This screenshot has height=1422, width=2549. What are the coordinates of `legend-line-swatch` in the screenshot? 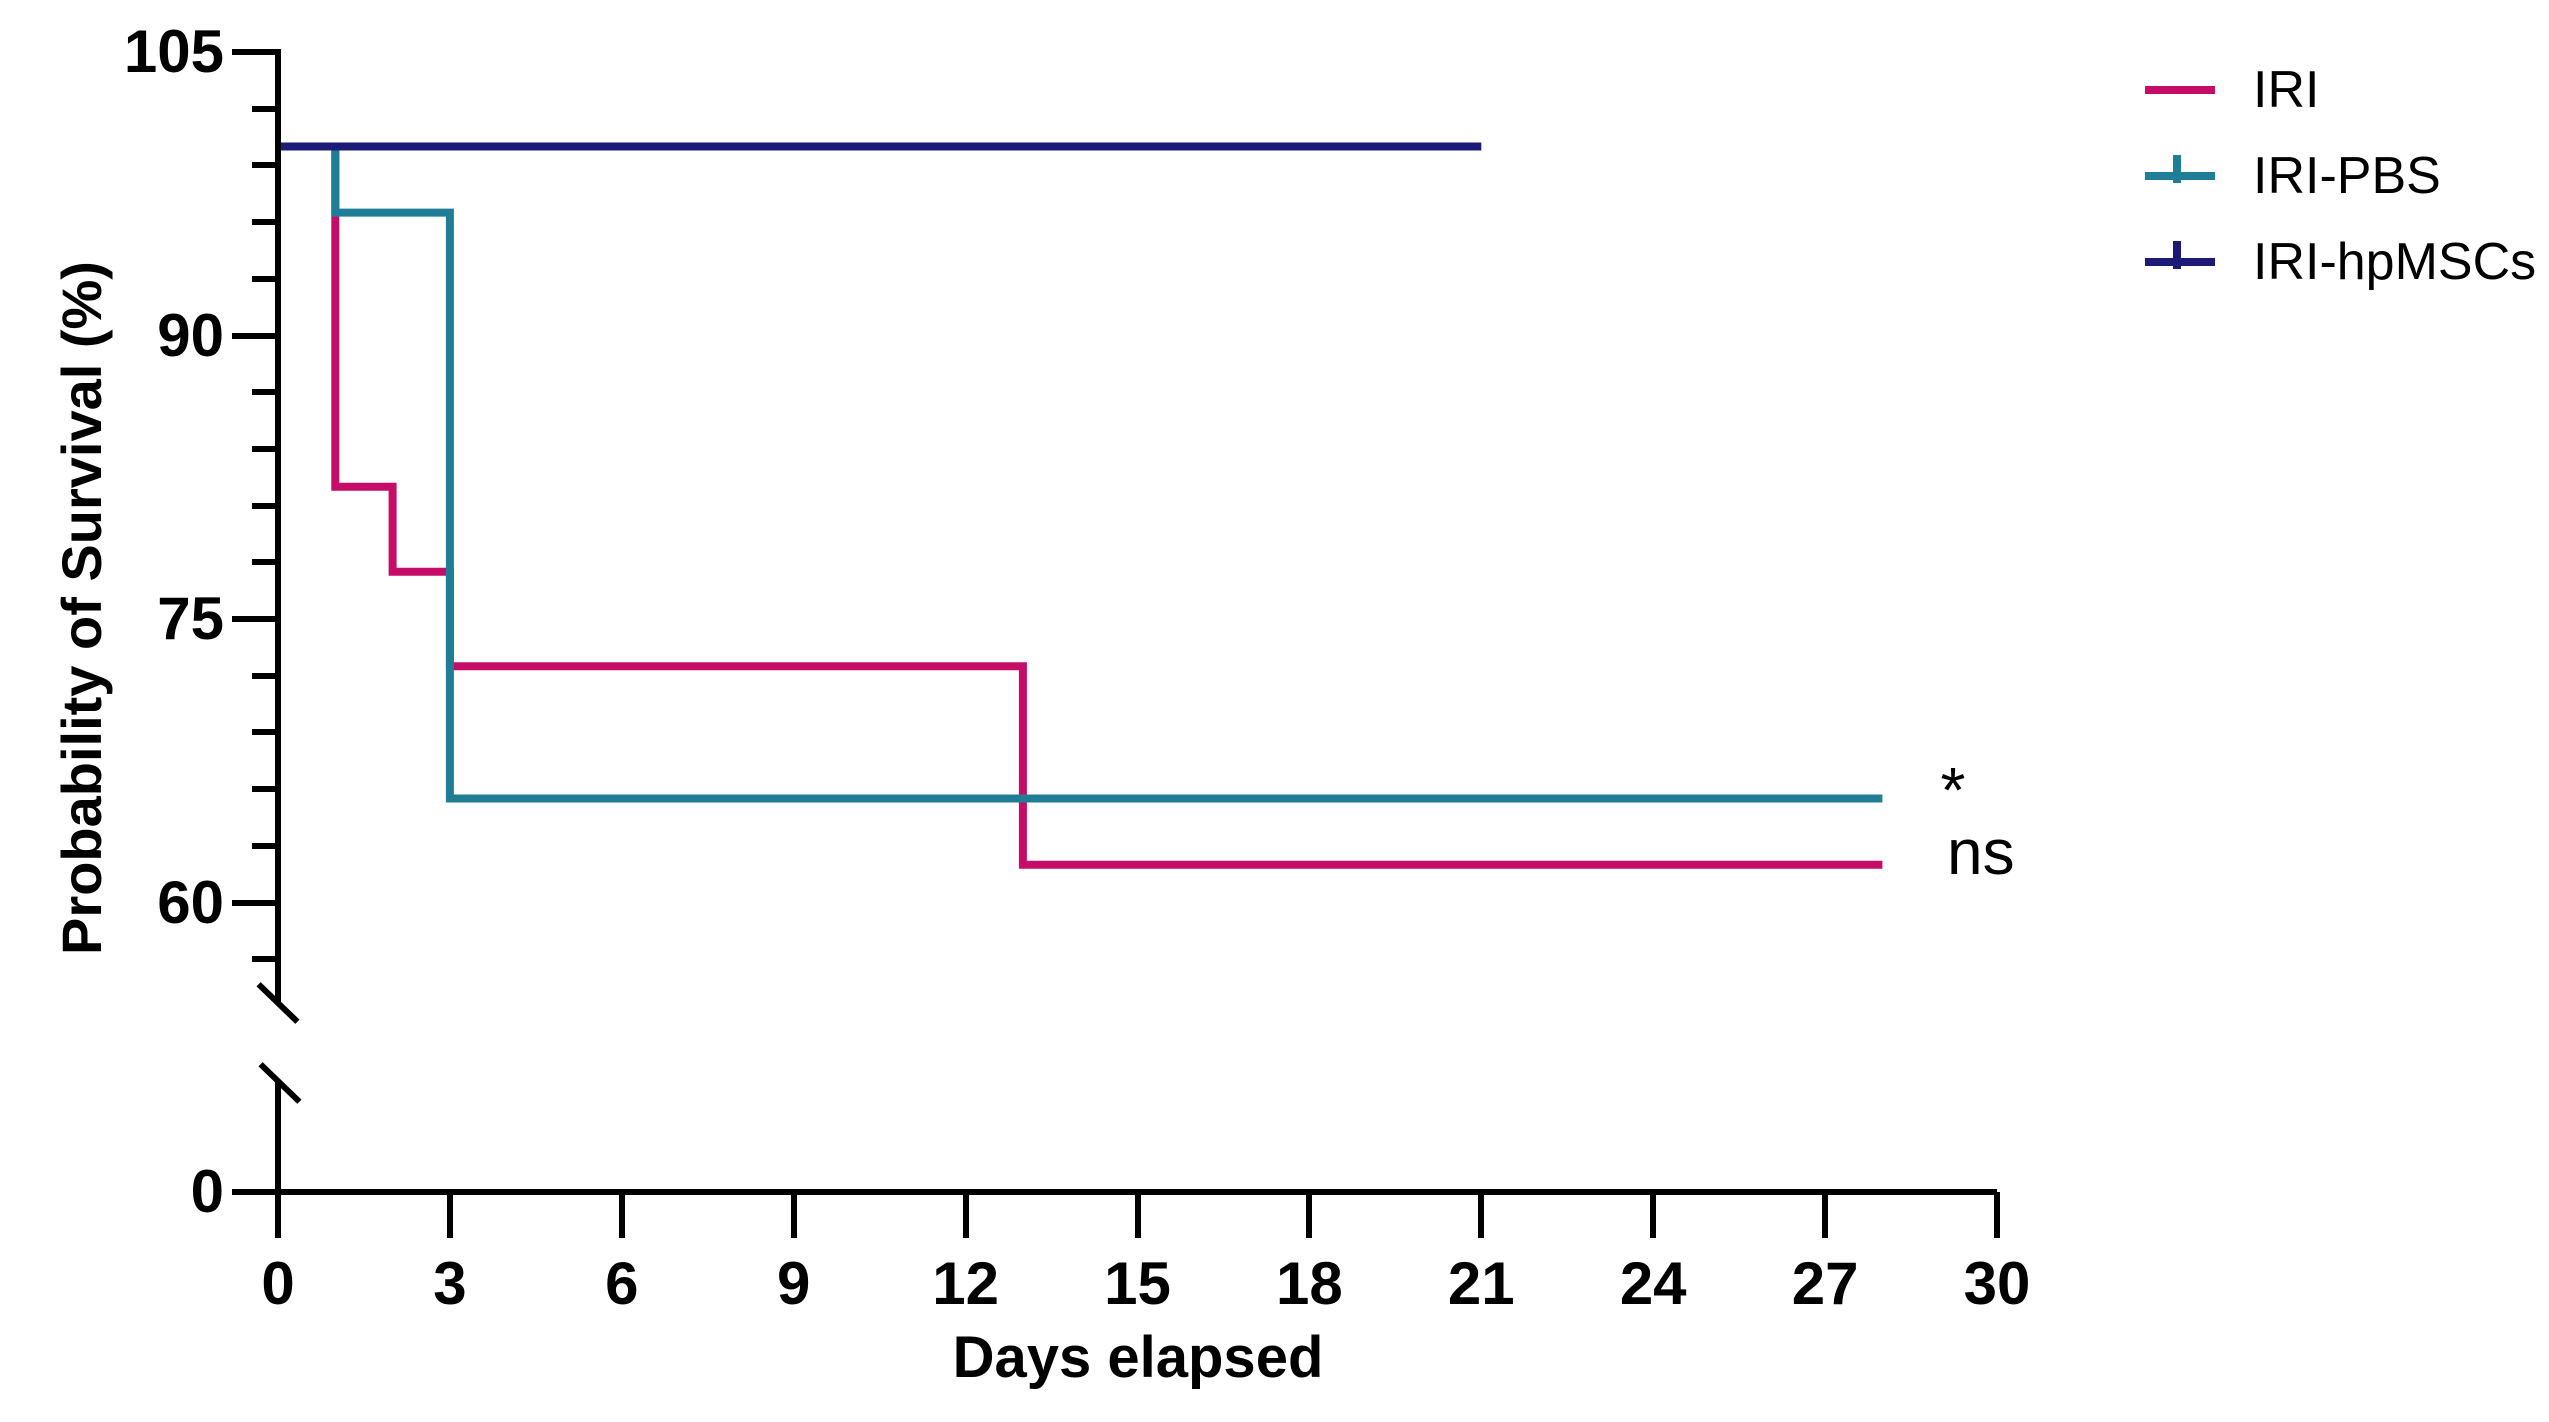 It's located at (2180, 90).